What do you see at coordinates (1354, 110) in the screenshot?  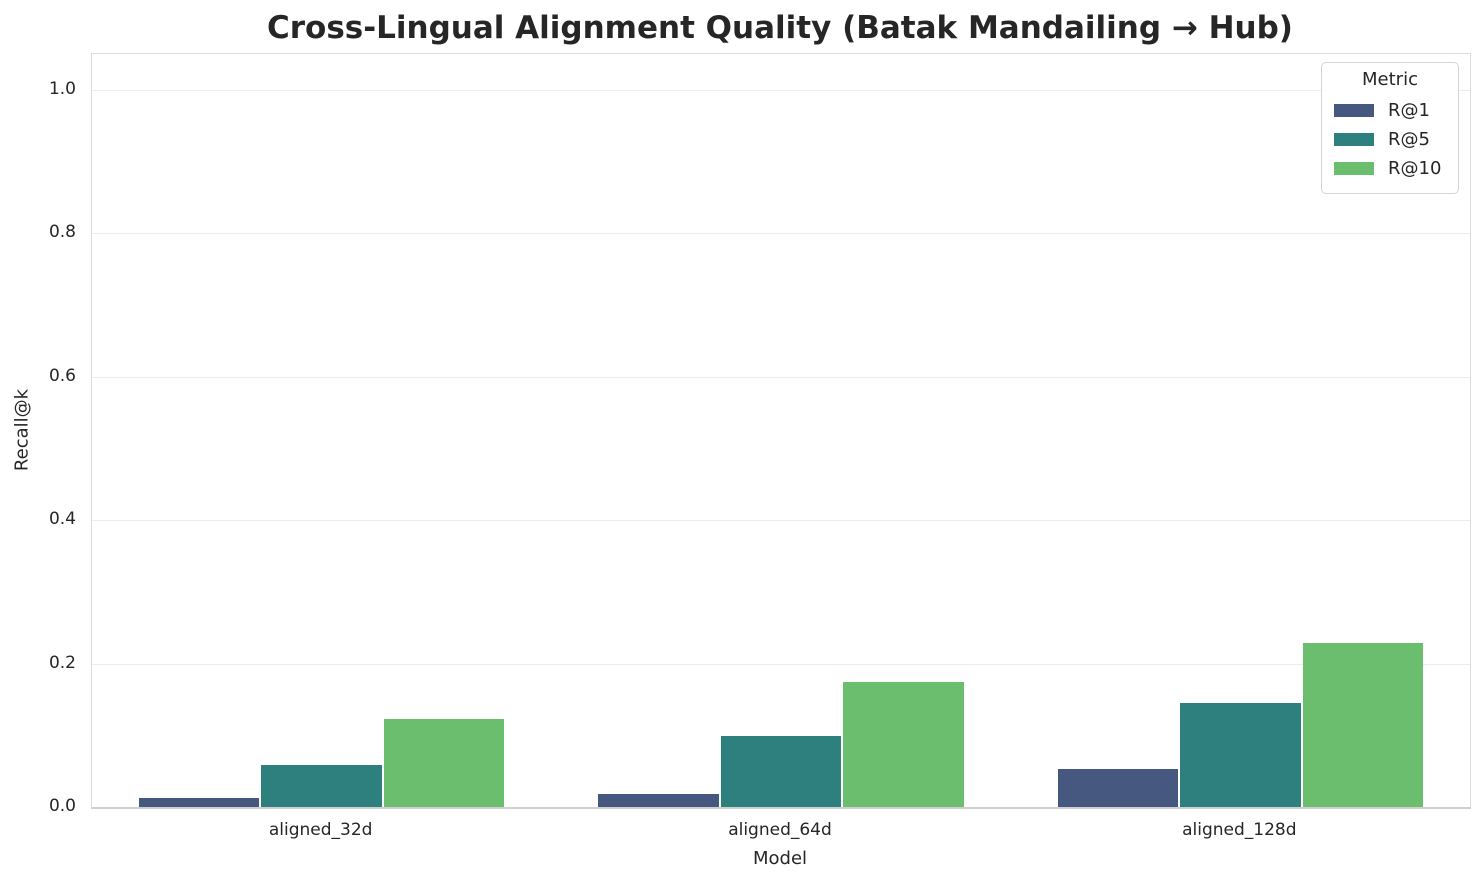 I see `legend-swatch-R@1` at bounding box center [1354, 110].